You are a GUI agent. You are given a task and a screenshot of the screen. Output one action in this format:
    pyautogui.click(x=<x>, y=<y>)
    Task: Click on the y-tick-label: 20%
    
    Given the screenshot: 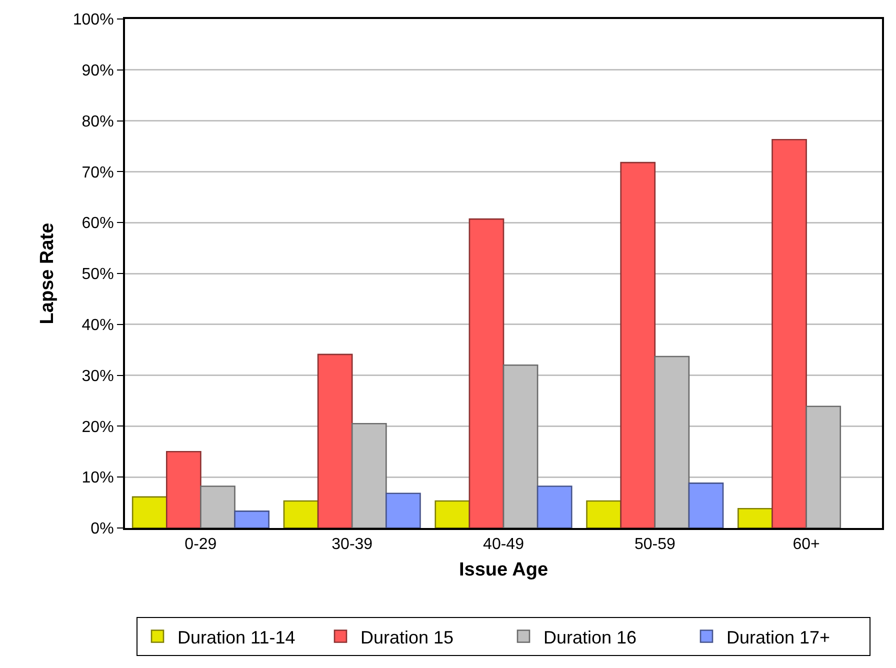 What is the action you would take?
    pyautogui.click(x=98, y=427)
    